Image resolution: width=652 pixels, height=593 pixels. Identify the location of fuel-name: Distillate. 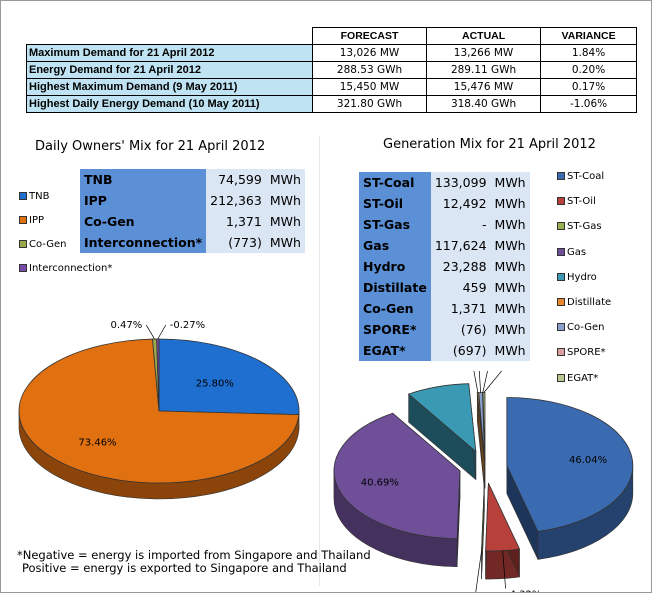
(395, 287).